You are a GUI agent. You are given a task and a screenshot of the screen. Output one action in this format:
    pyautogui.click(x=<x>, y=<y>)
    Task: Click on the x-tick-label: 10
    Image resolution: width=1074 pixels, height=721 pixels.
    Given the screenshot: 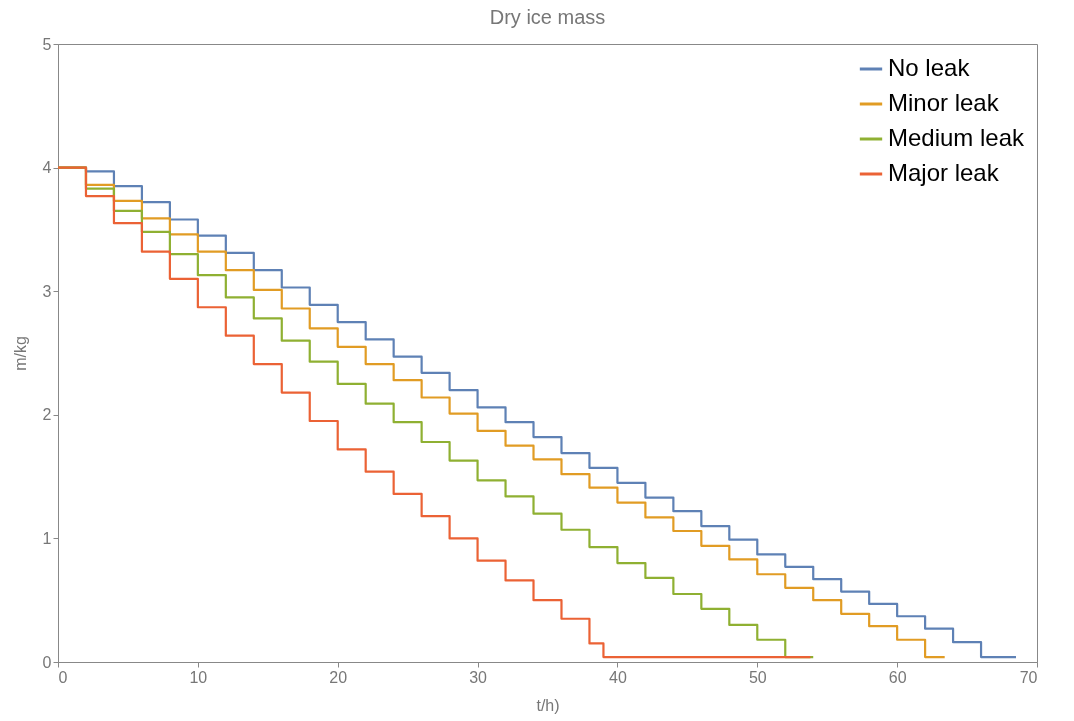 What is the action you would take?
    pyautogui.click(x=198, y=677)
    